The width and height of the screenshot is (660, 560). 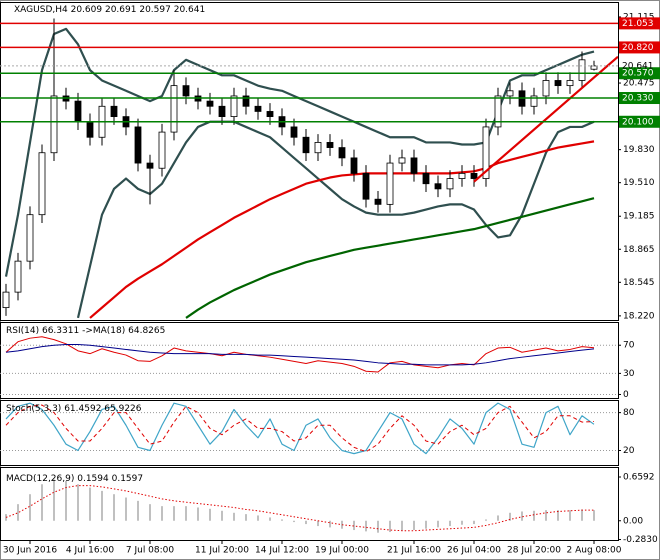 What do you see at coordinates (640, 540) in the screenshot?
I see `y-tick-label: -0.2830` at bounding box center [640, 540].